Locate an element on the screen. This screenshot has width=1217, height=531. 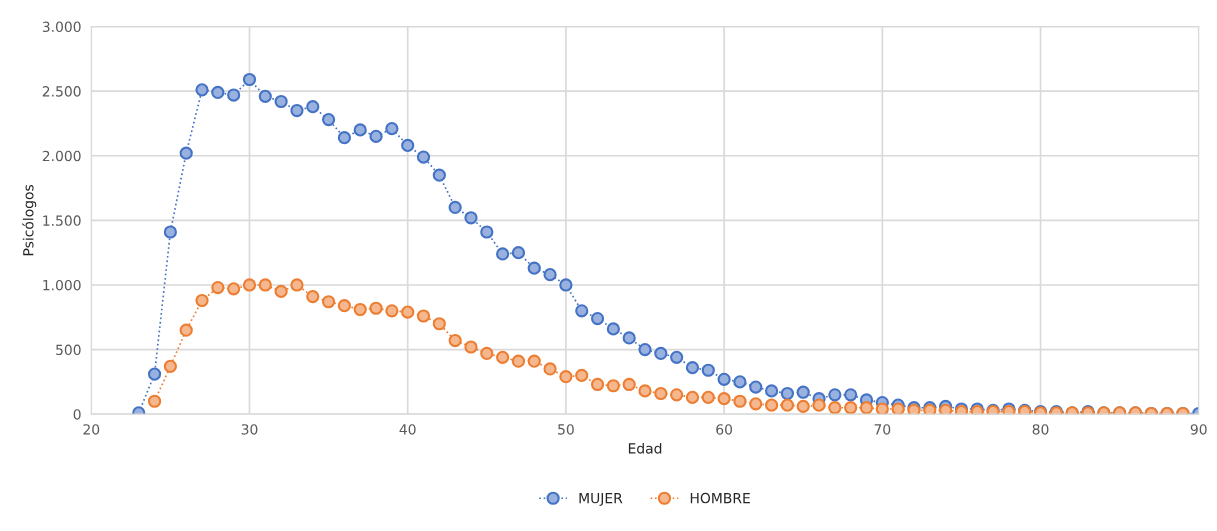
x-tick-label: 80 is located at coordinates (1040, 429).